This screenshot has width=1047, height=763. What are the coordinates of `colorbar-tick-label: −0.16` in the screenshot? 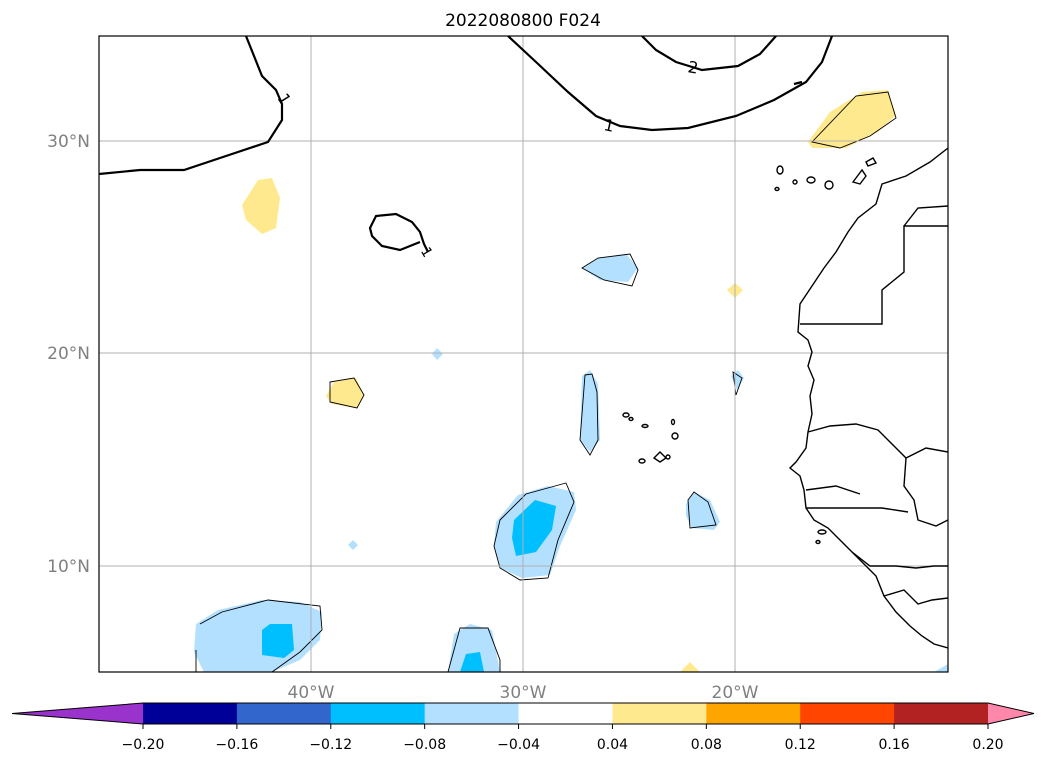 It's located at (236, 745).